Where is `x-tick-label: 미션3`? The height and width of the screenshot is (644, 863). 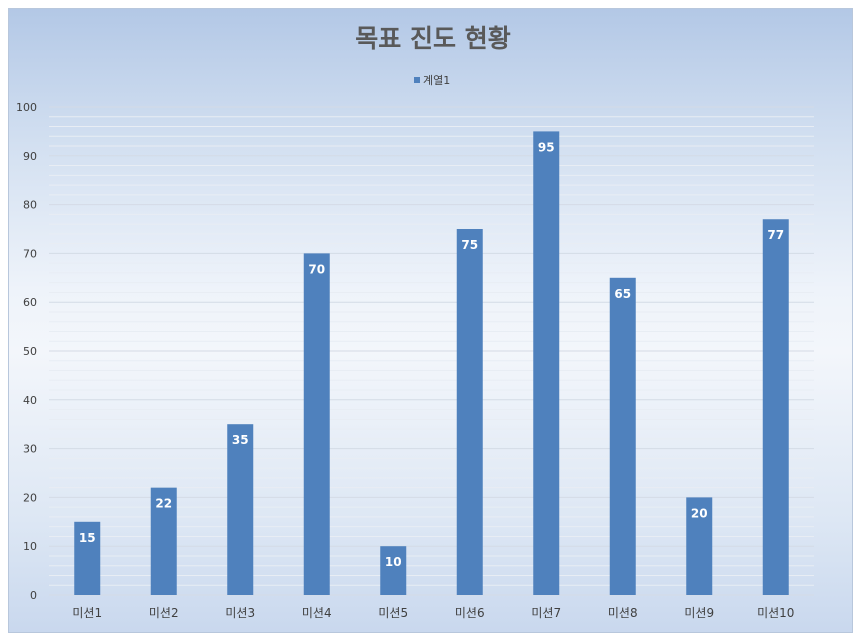 x-tick-label: 미션3 is located at coordinates (240, 613).